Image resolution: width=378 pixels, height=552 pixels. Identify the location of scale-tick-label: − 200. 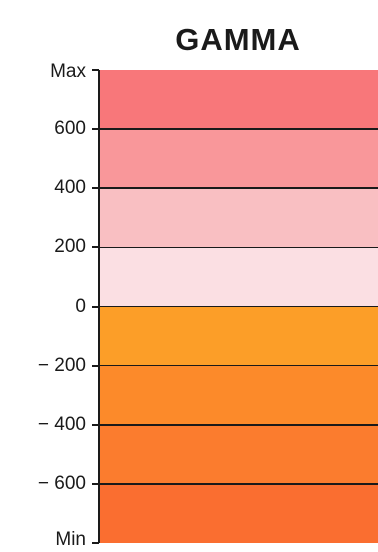
(61, 365).